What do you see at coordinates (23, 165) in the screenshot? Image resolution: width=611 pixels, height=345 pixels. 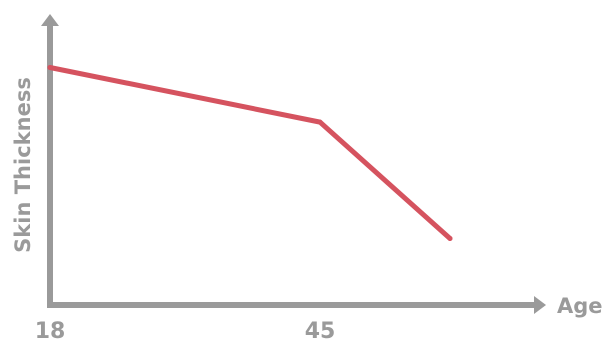 I see `y-axis-label: Skin Thickness` at bounding box center [23, 165].